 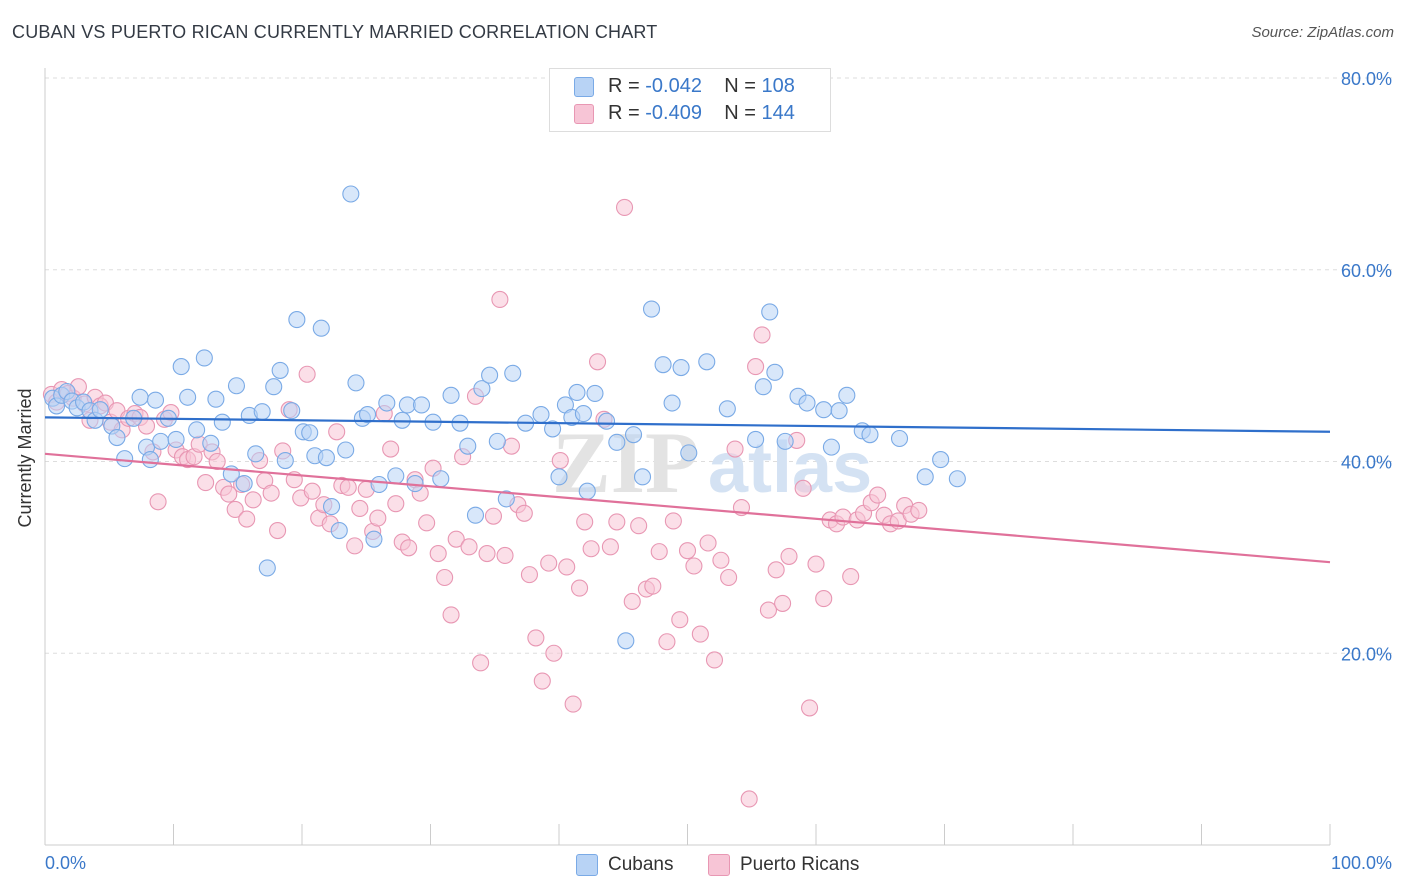 I want to click on cuban-r-value: -0.042, so click(x=673, y=86).